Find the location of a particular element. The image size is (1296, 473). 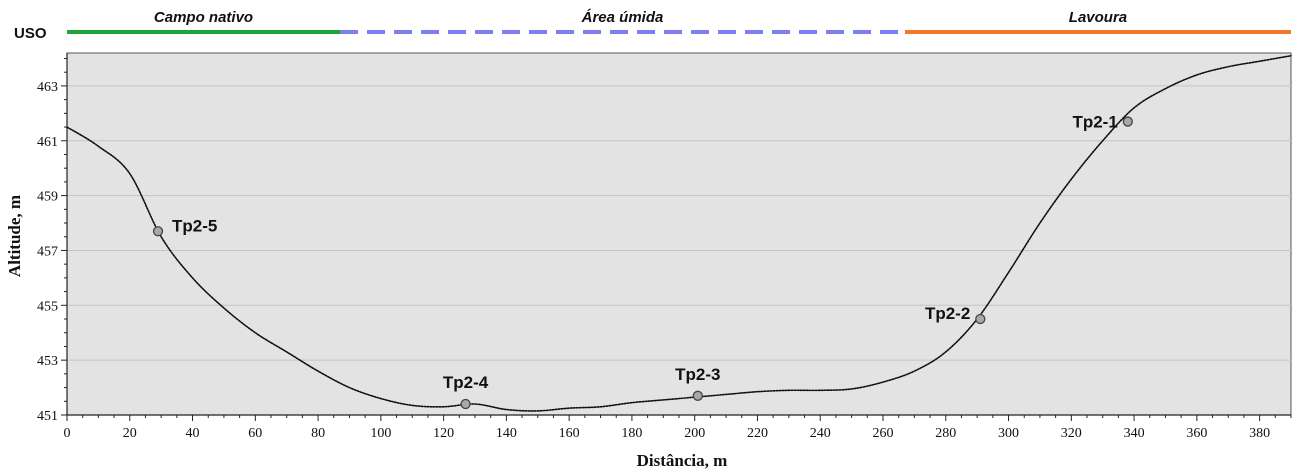

y-tick-label-463: 463 is located at coordinates (47, 87).